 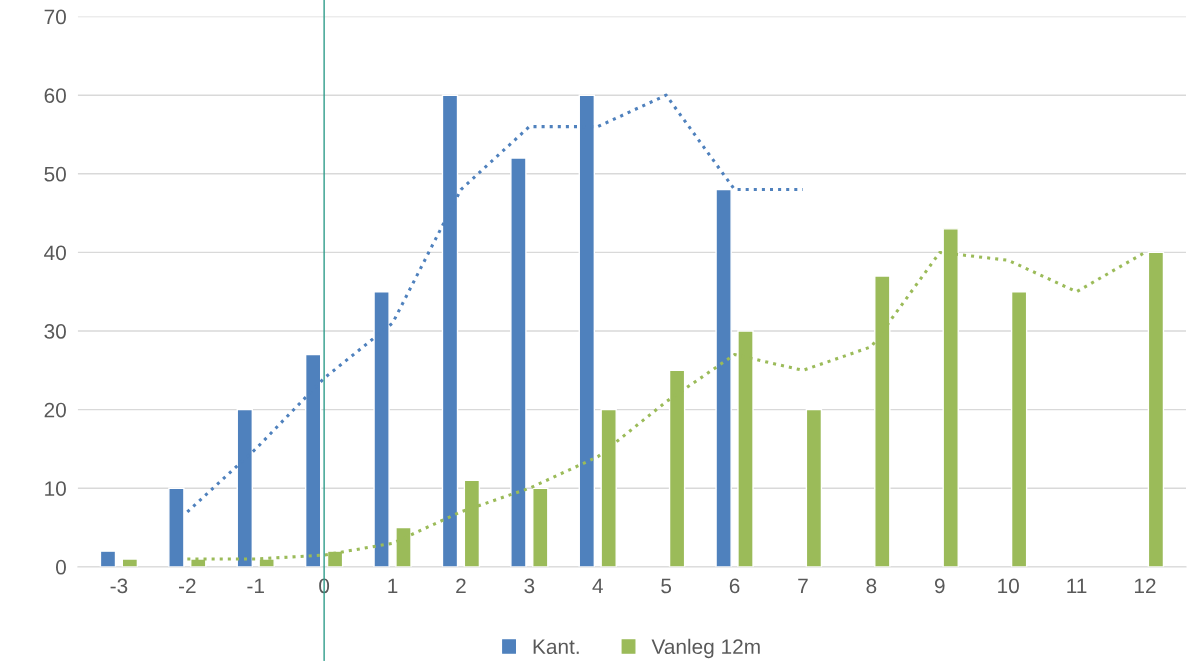 What do you see at coordinates (1008, 586) in the screenshot?
I see `x-tick-label: 10` at bounding box center [1008, 586].